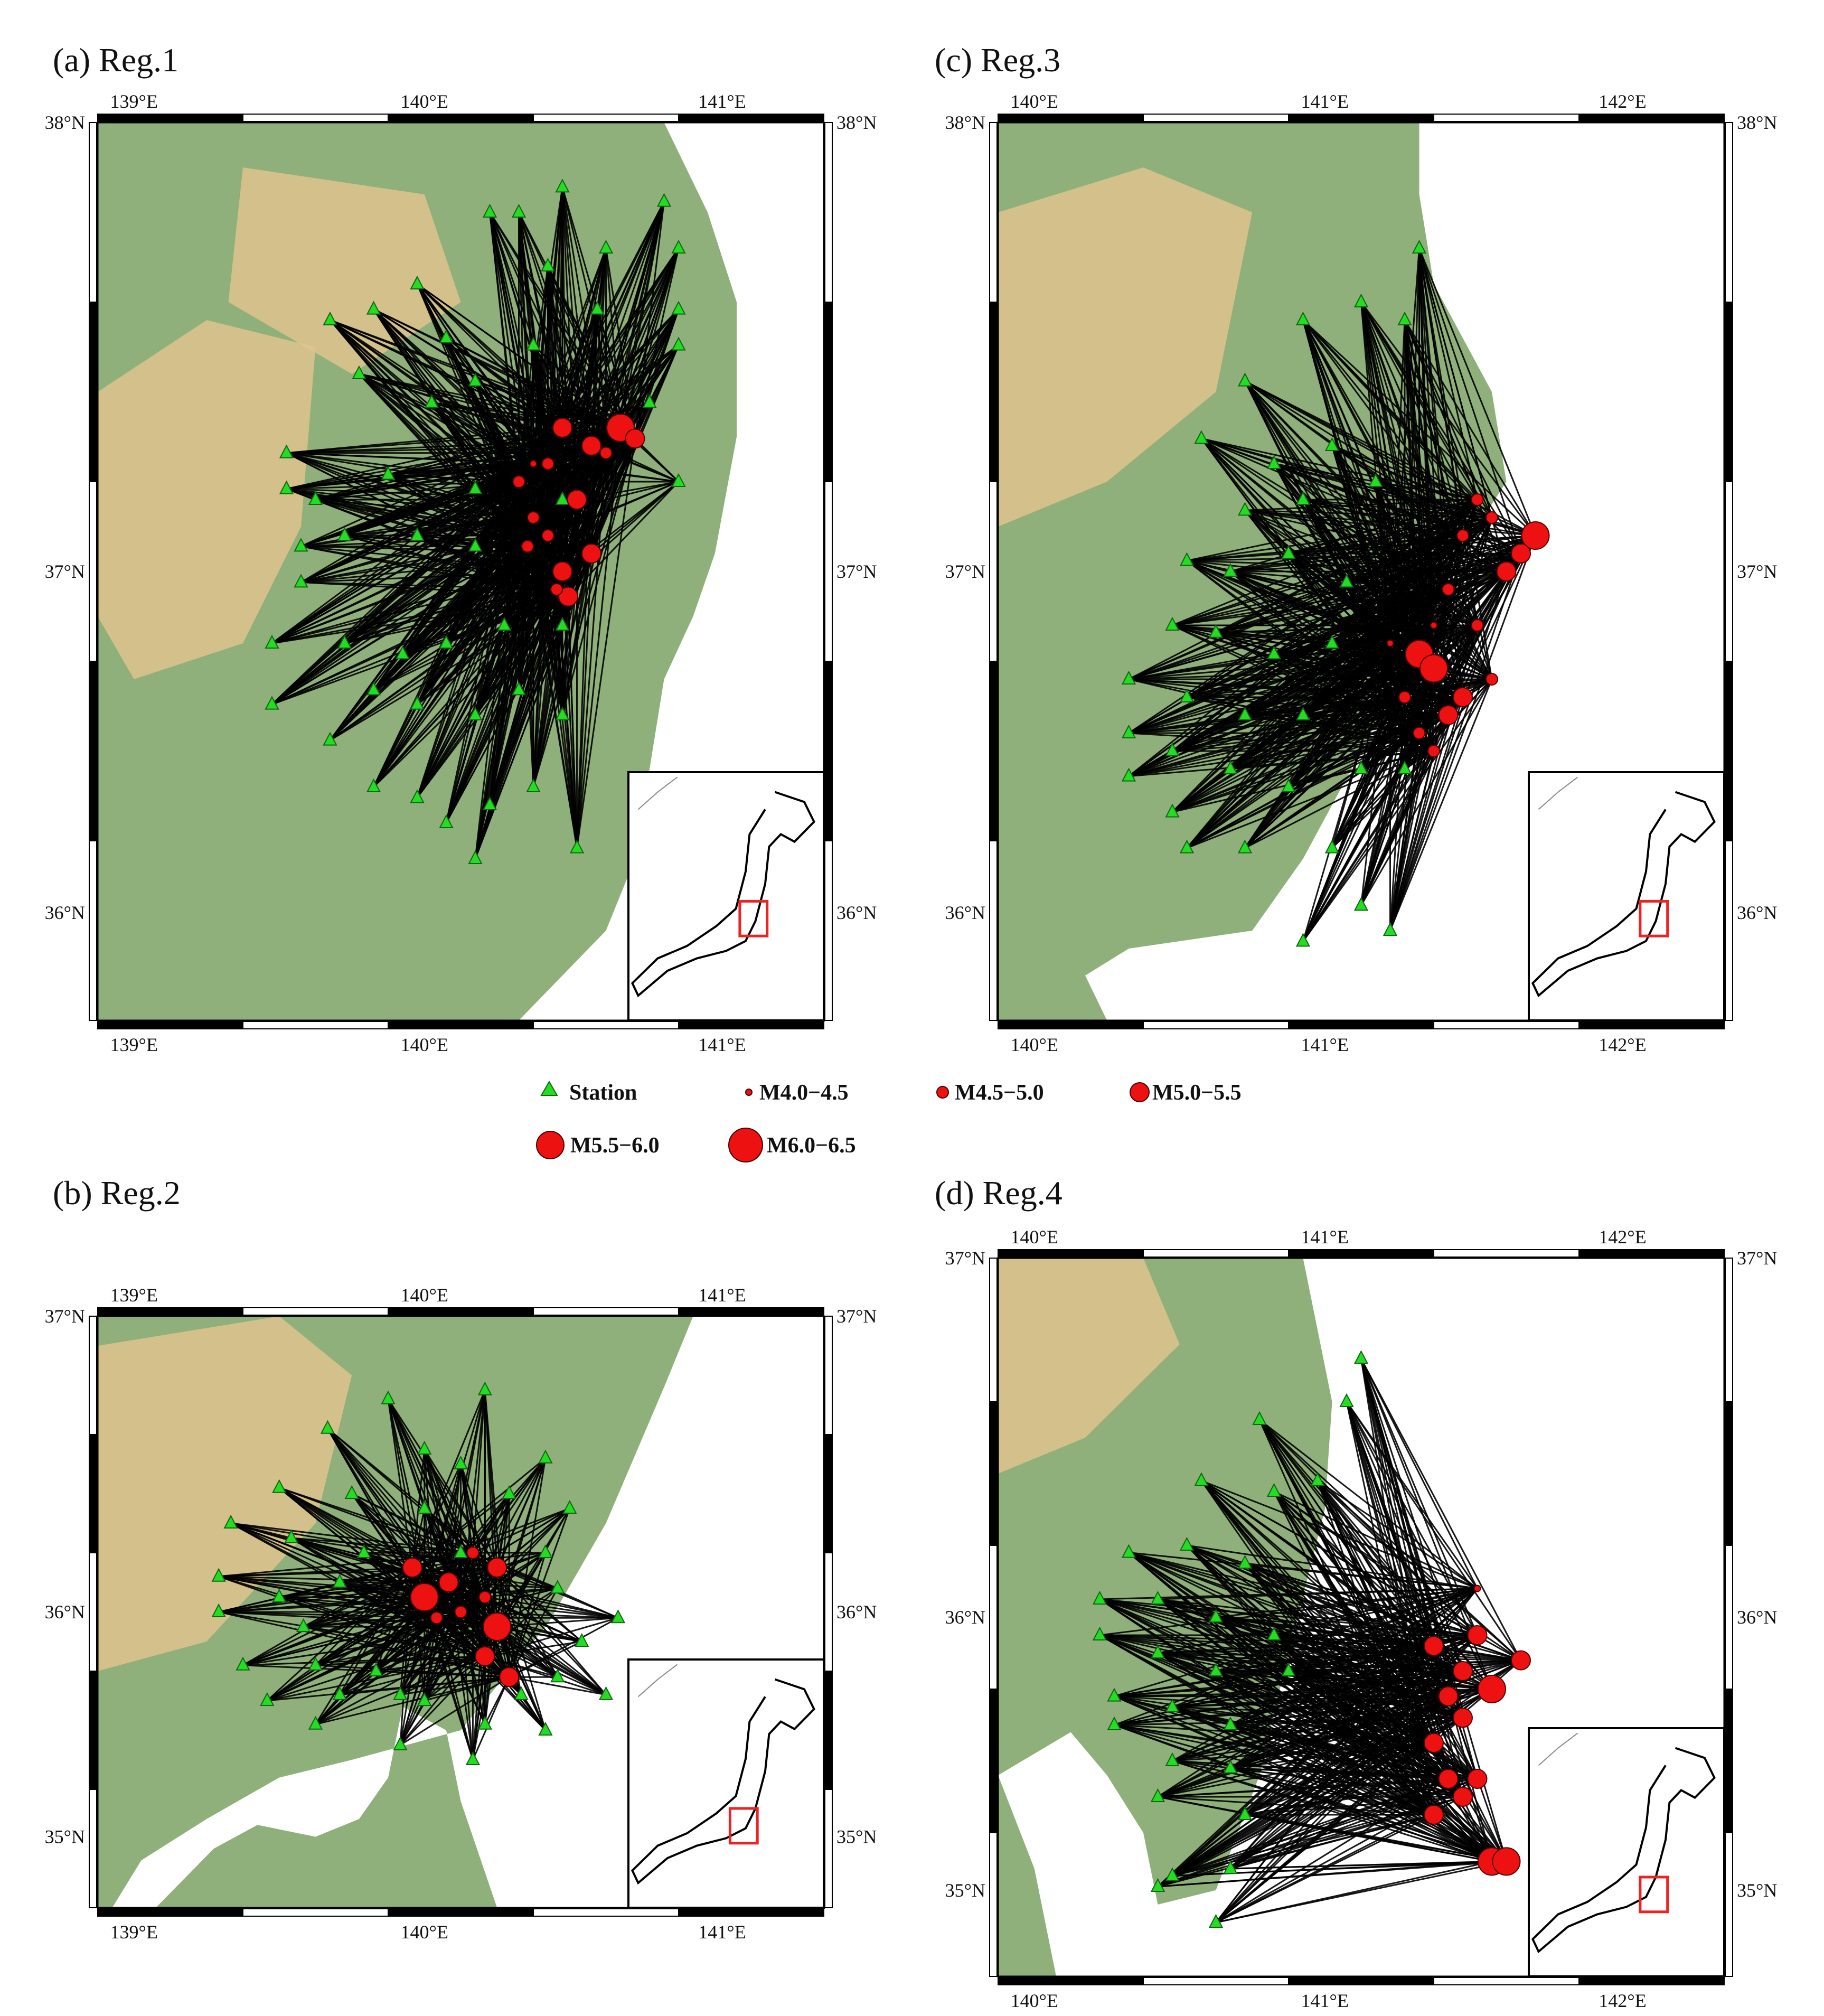 The image size is (1824, 2016). What do you see at coordinates (943, 1092) in the screenshot?
I see `legend-m45-symbol` at bounding box center [943, 1092].